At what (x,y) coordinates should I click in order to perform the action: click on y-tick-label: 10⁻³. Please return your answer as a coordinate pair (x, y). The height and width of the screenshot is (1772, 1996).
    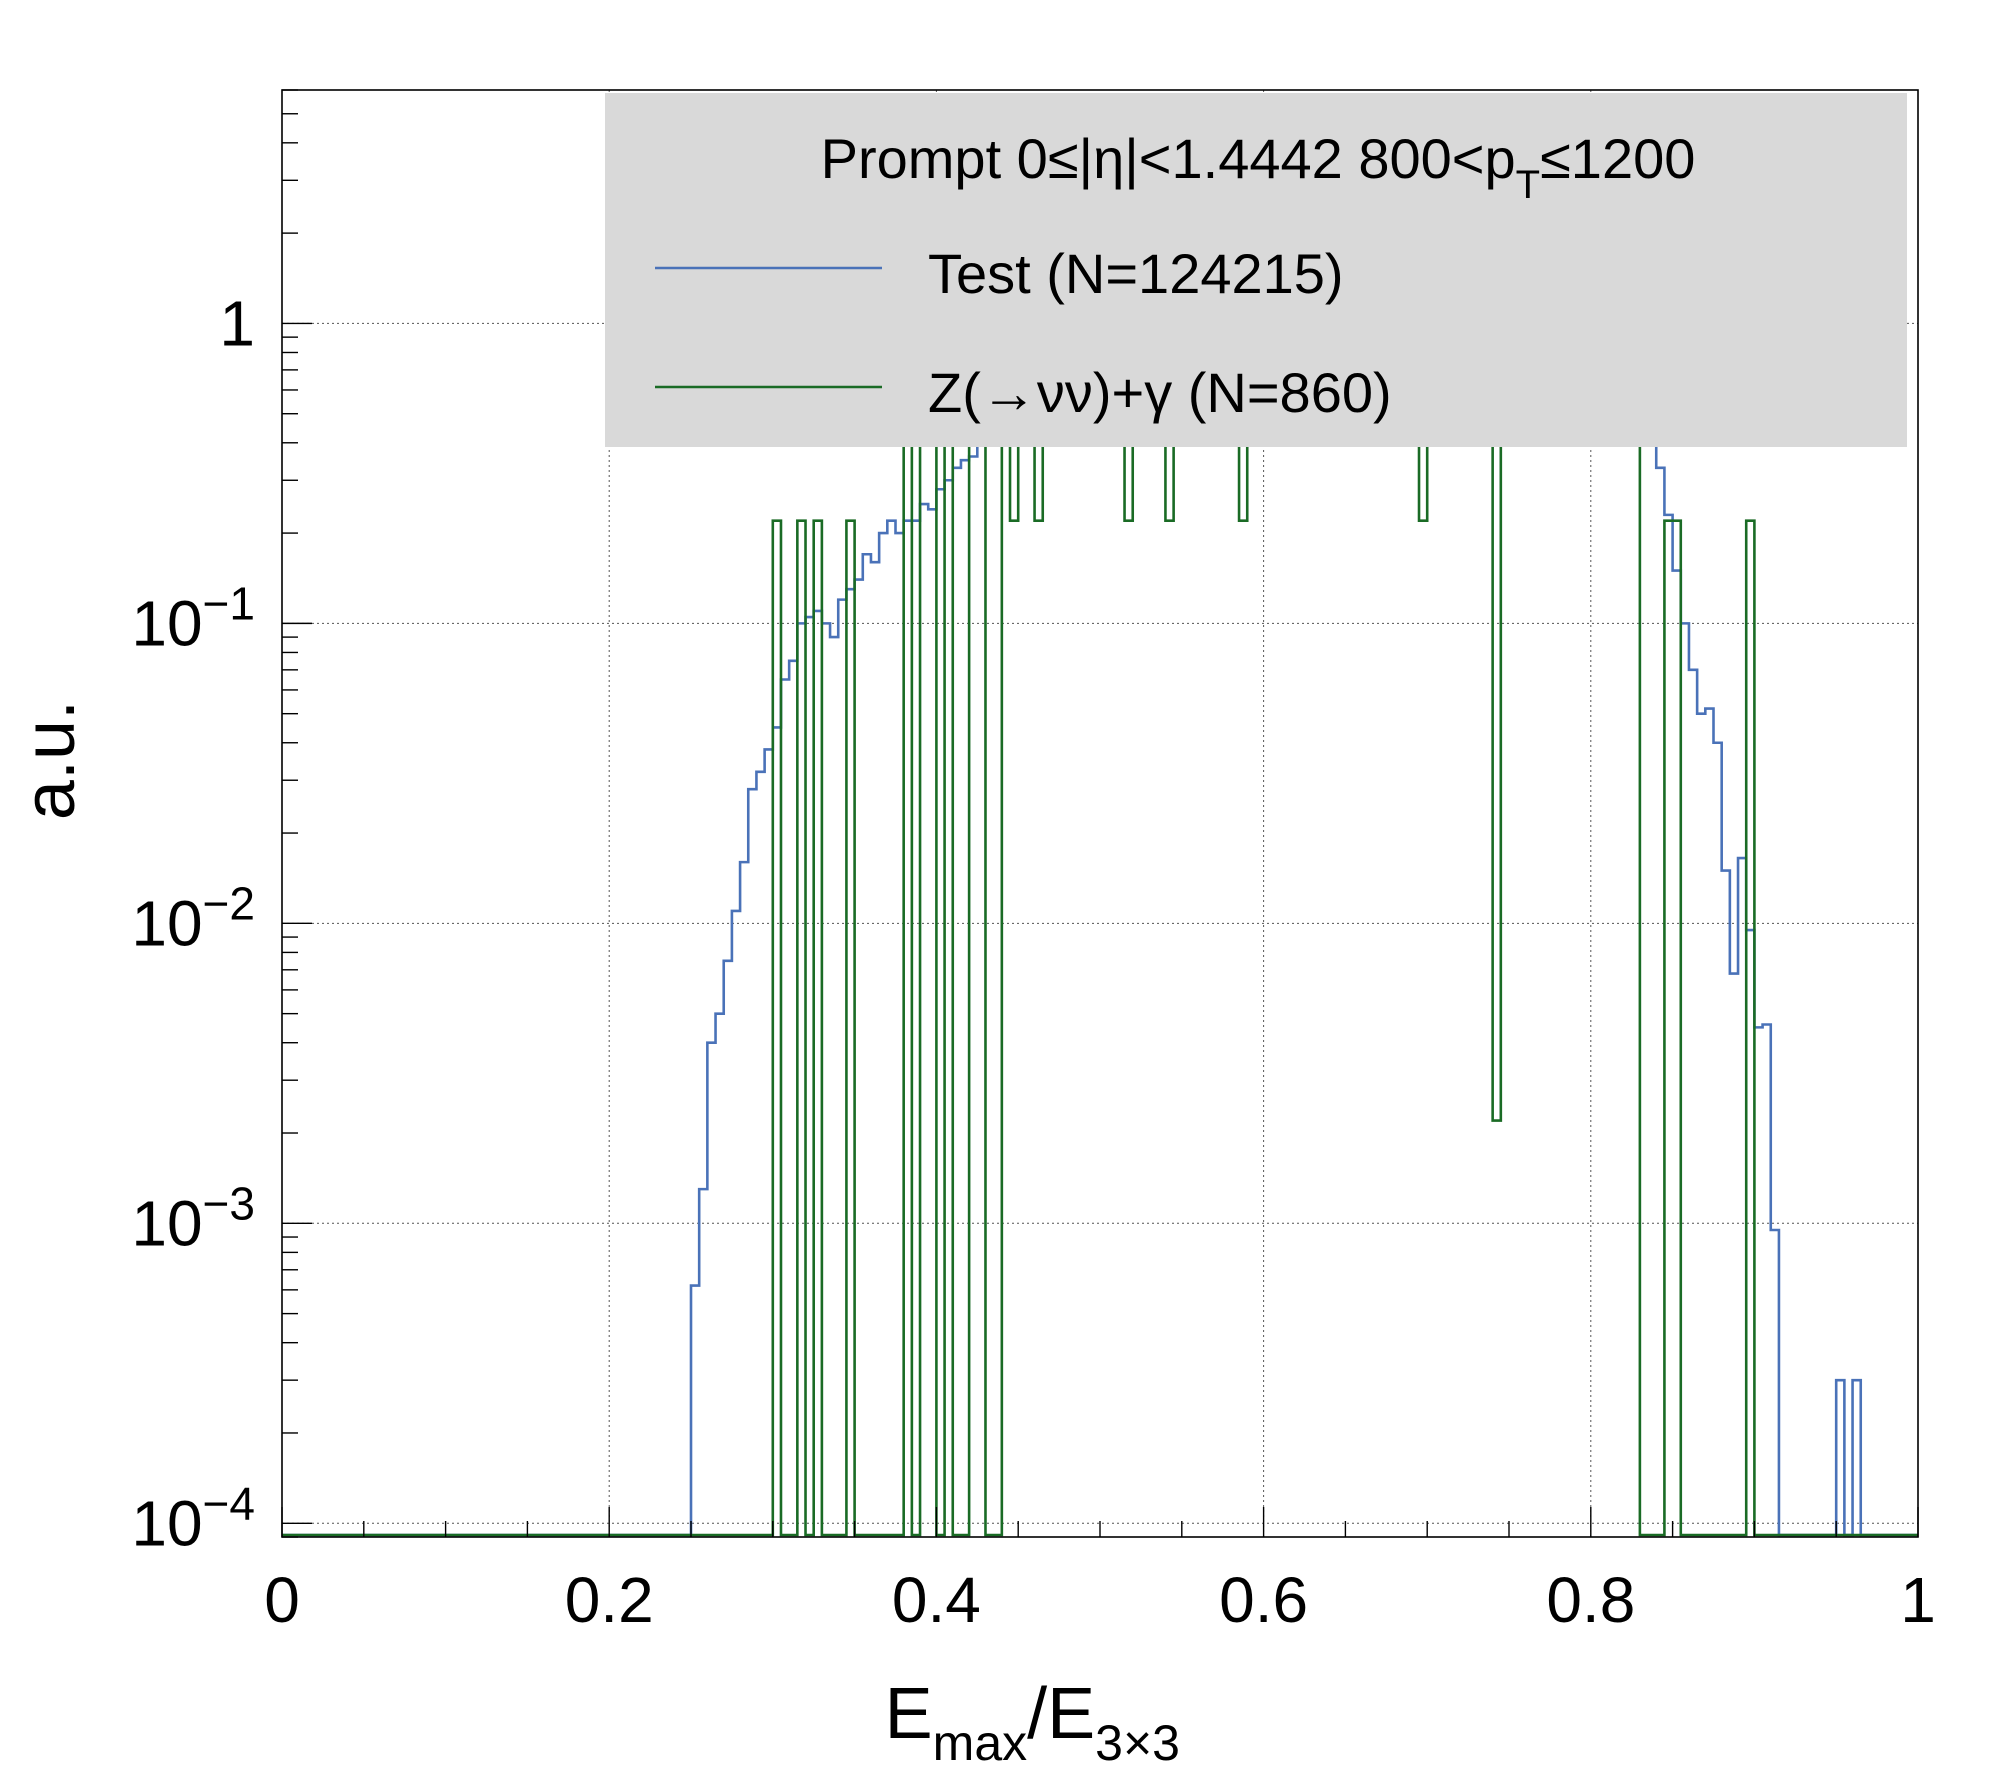
    Looking at the image, I should click on (193, 1218).